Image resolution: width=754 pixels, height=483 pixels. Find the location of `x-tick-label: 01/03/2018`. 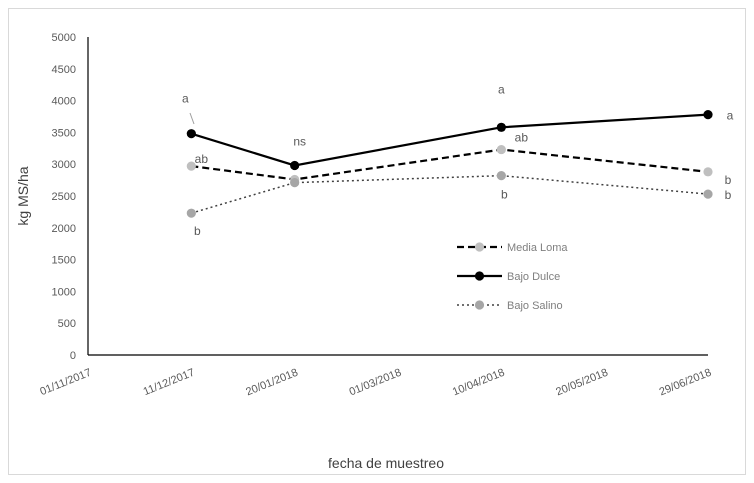

x-tick-label: 01/03/2018 is located at coordinates (376, 383).